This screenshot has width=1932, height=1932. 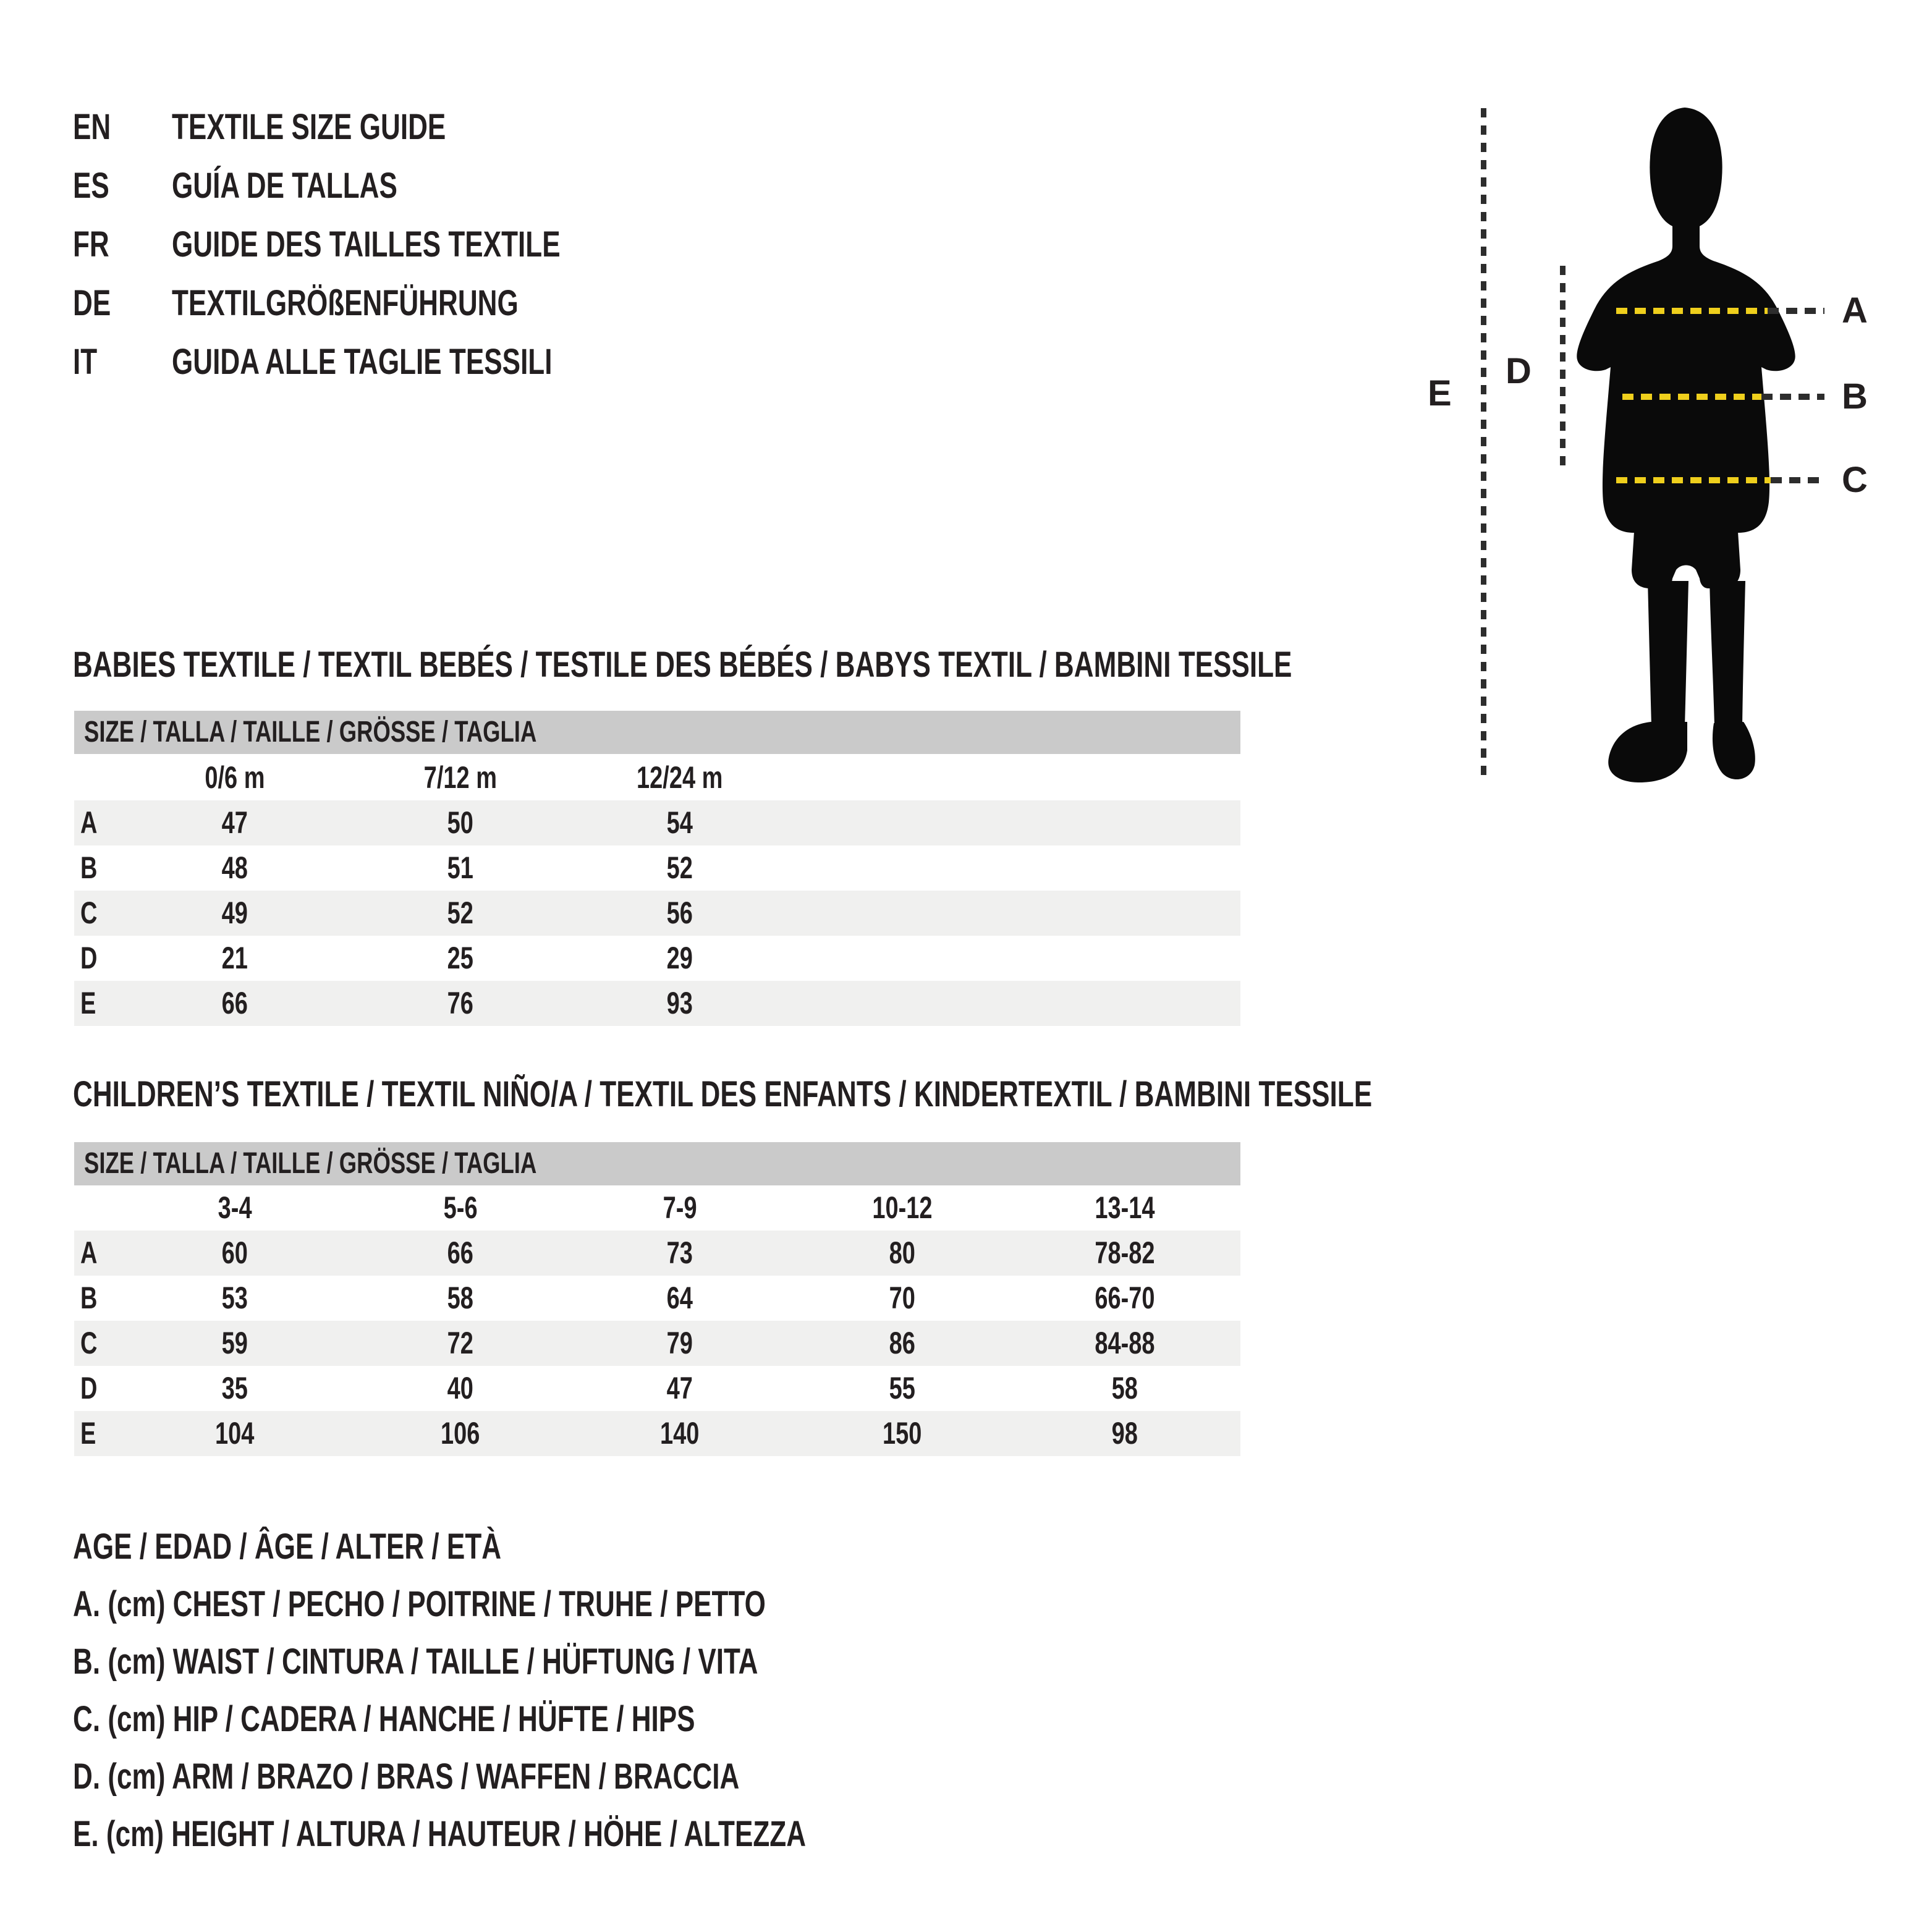 I want to click on children-col-13-14: 13-14, so click(x=1125, y=1207).